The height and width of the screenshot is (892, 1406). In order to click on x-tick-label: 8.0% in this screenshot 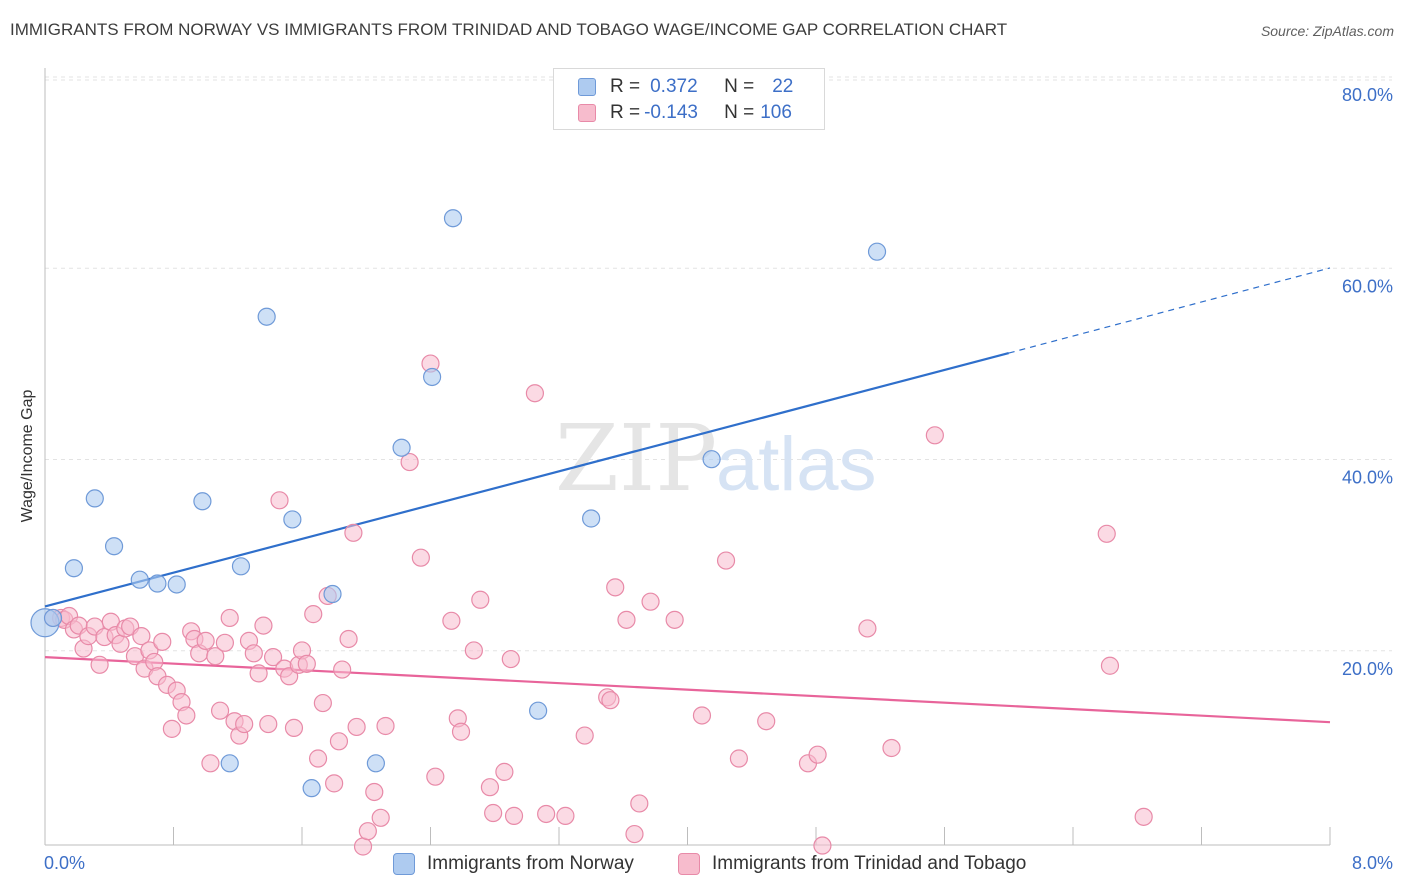, I will do `click(1372, 863)`.